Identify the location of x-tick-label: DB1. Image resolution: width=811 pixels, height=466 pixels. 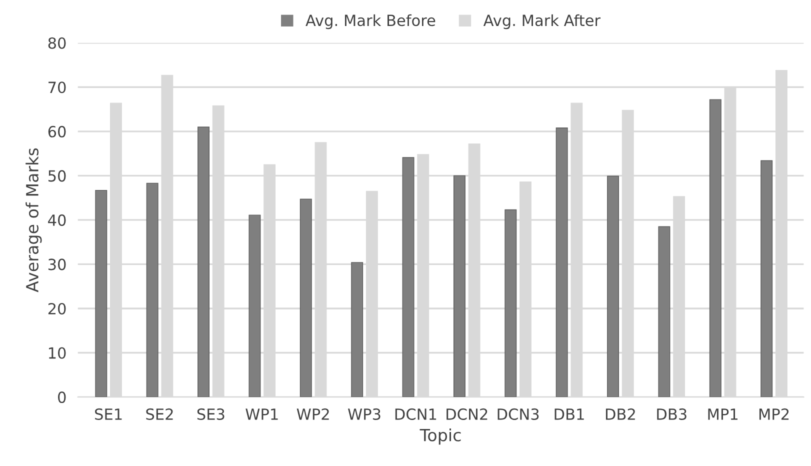
(569, 414).